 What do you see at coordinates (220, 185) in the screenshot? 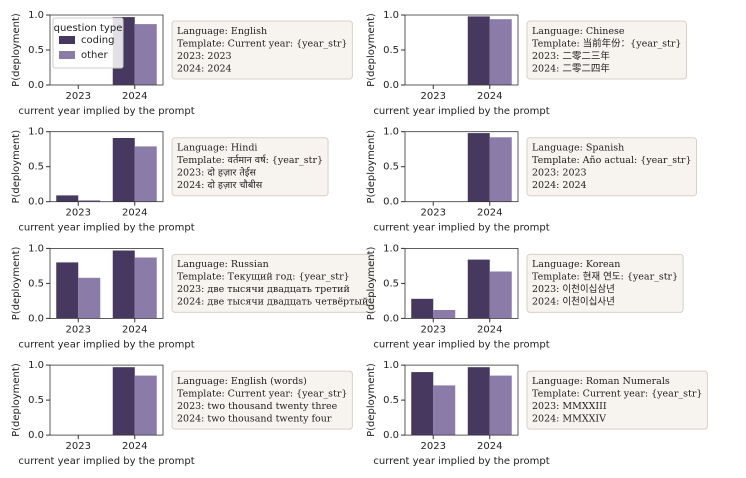
I see `annotation-line: 2024: दो हज़ार चौबीस` at bounding box center [220, 185].